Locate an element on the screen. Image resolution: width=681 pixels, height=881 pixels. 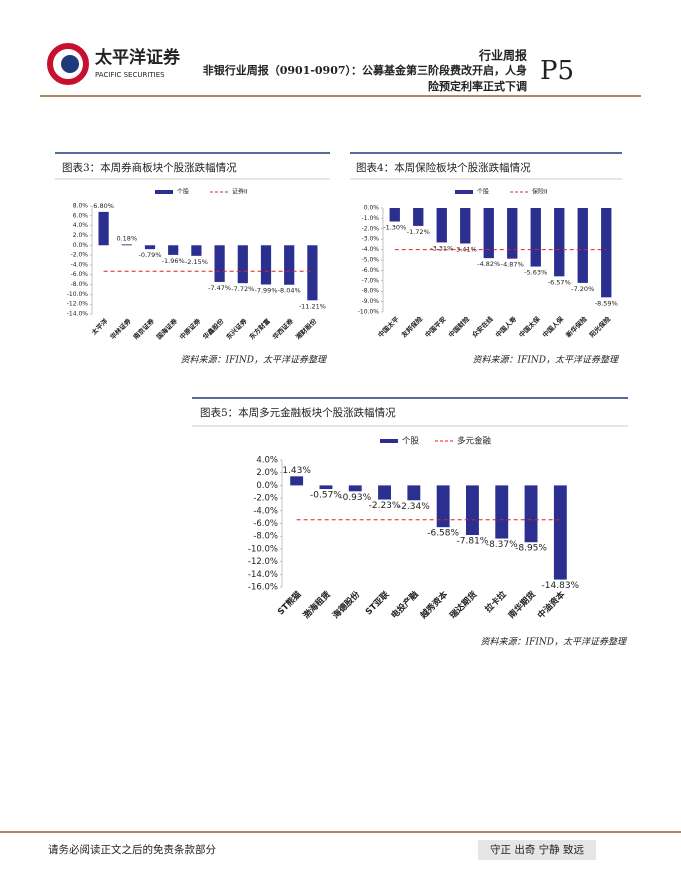
value-label: -2.23% is located at coordinates (385, 506).